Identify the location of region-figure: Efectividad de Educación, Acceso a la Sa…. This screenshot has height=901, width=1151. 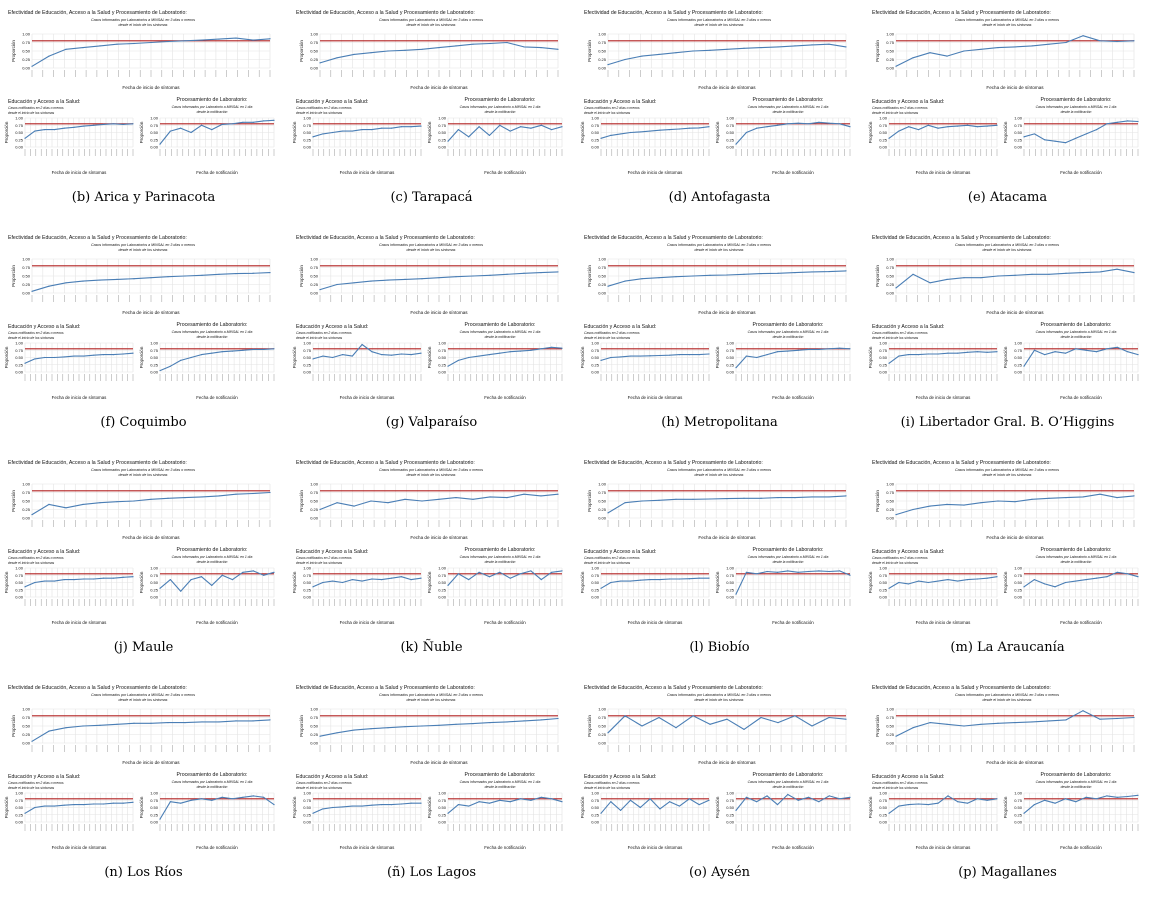
(427, 92).